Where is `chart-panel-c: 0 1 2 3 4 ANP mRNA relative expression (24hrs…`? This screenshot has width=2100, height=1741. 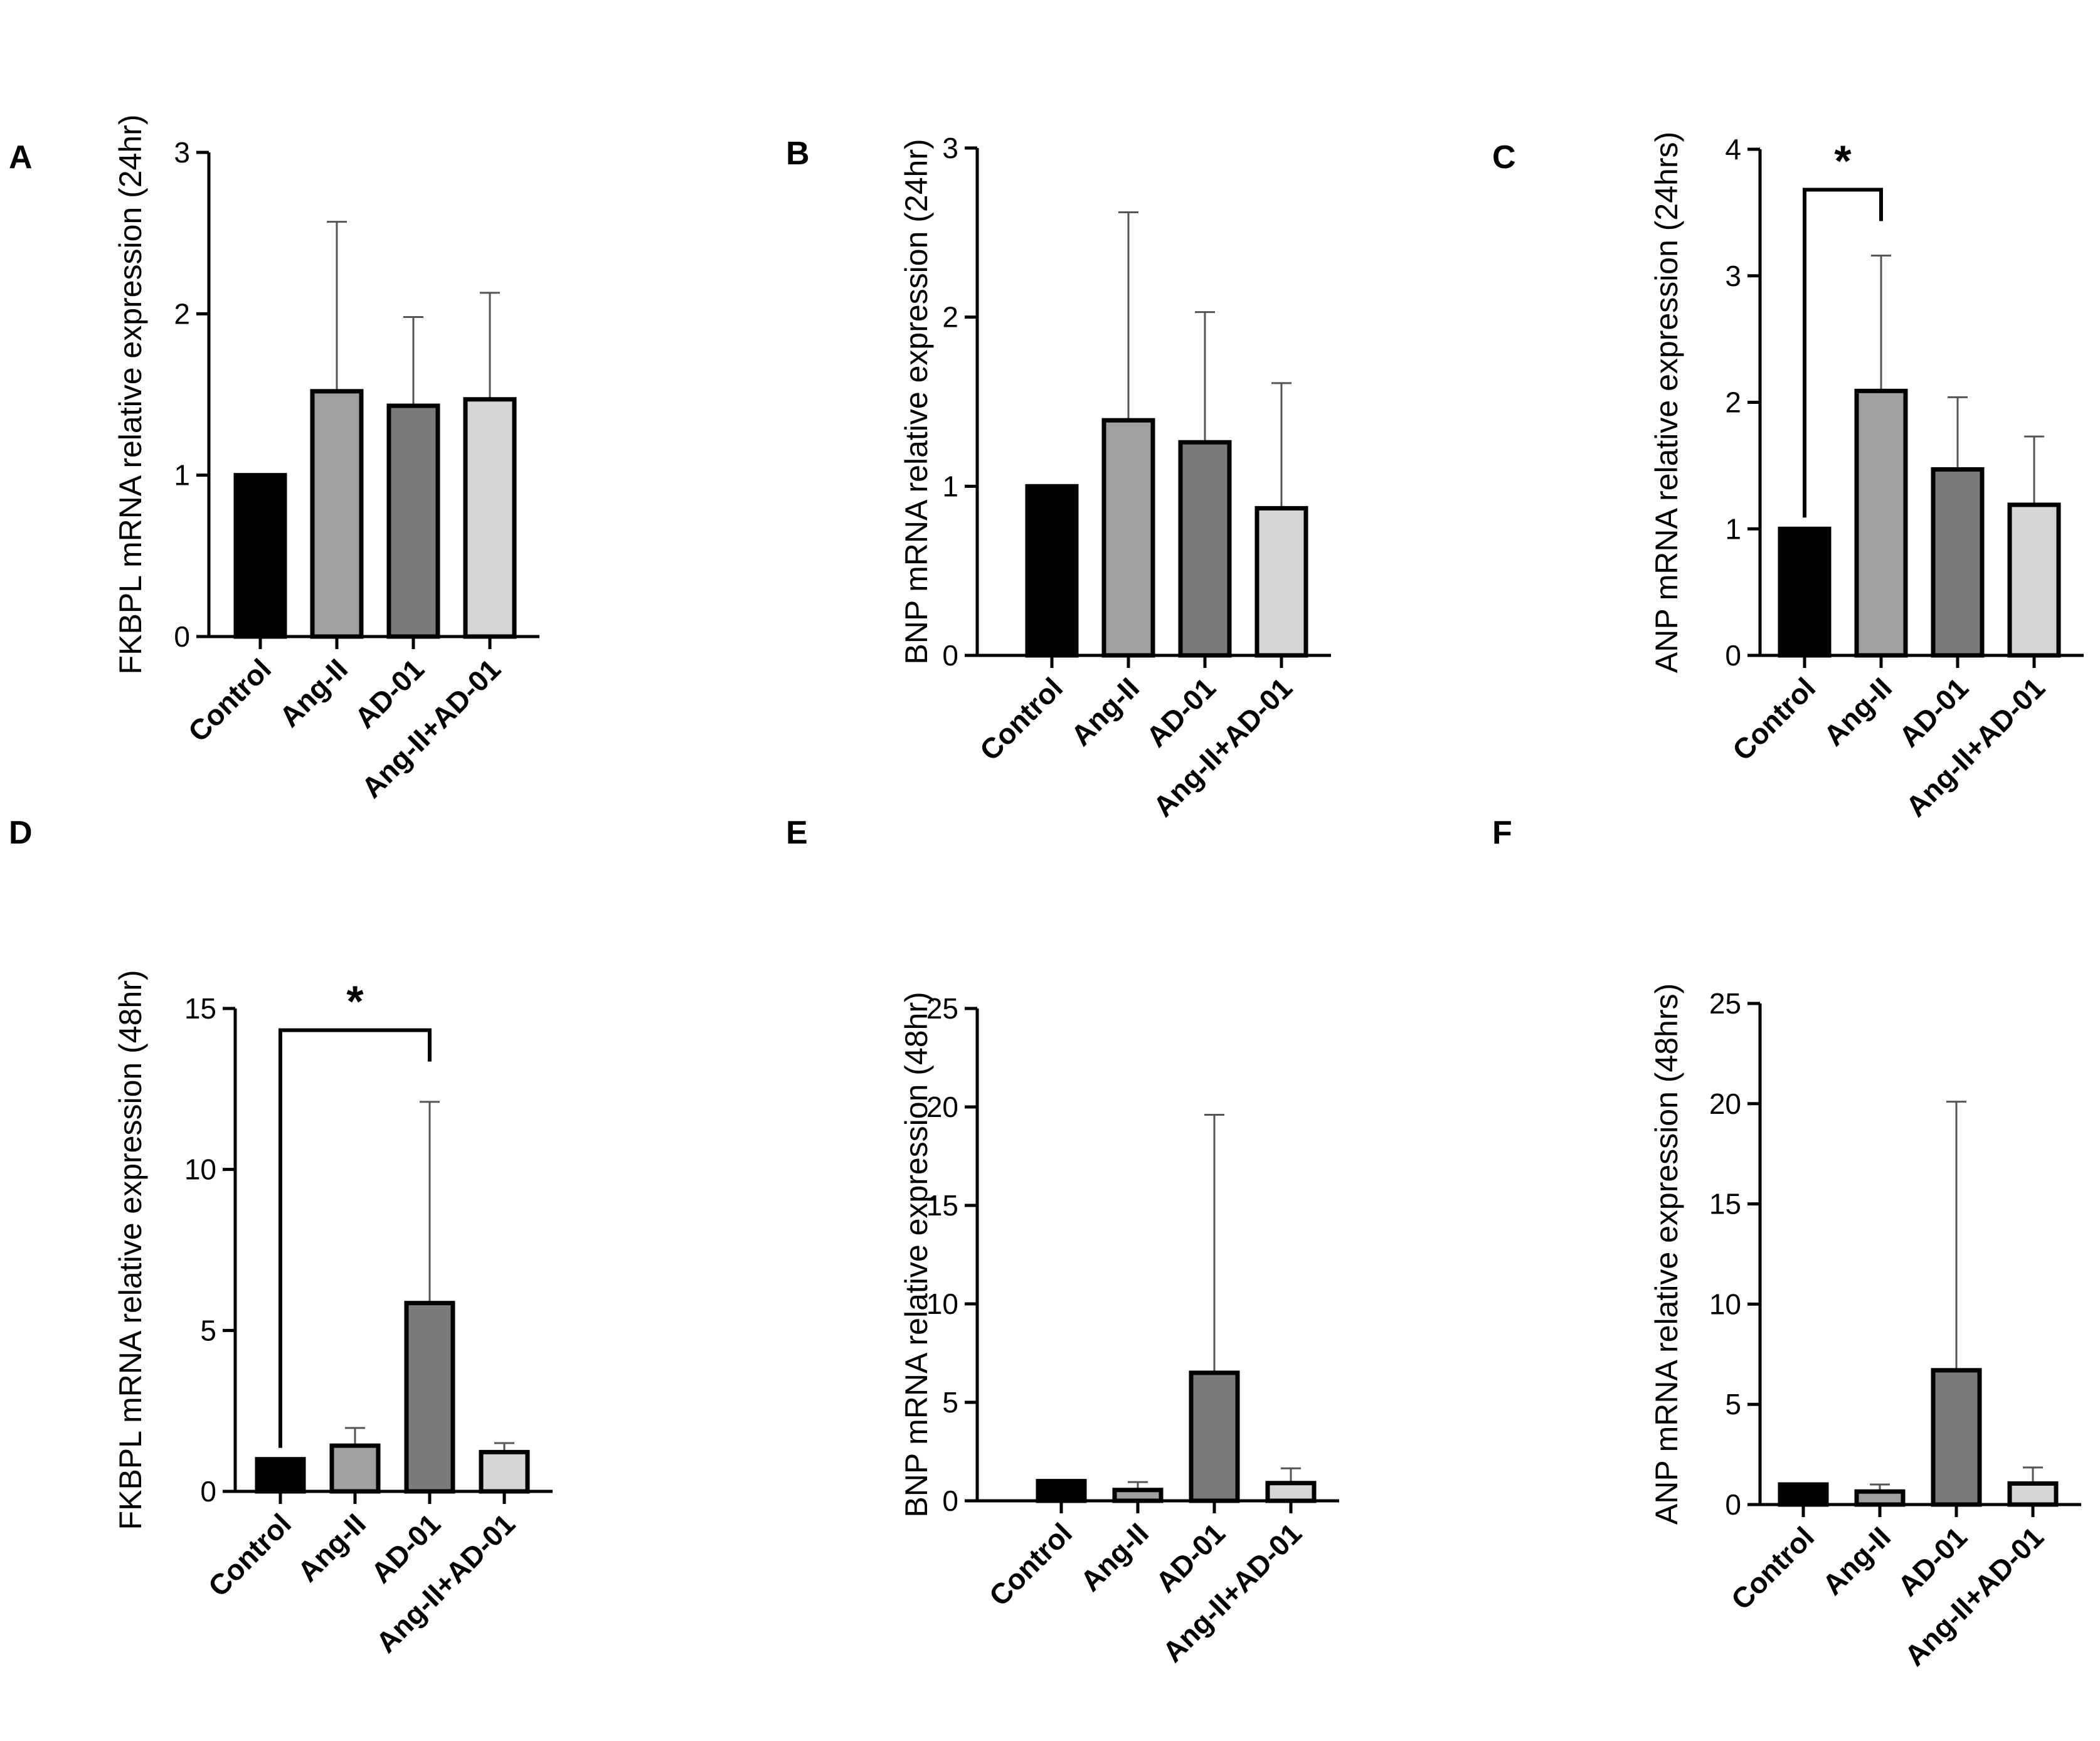 chart-panel-c: 0 1 2 3 4 ANP mRNA relative expression (24hrs… is located at coordinates (1867, 477).